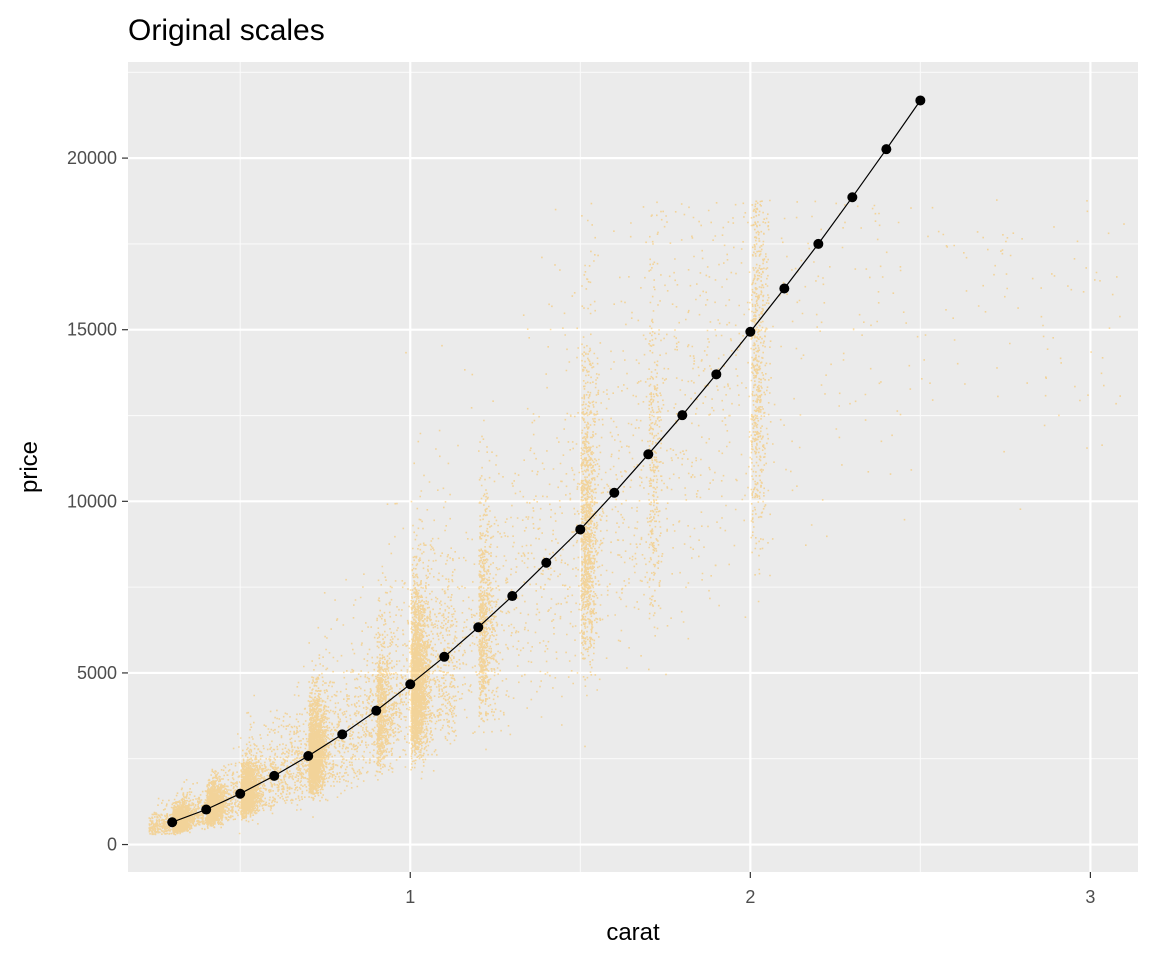 The image size is (1152, 960). Describe the element at coordinates (97, 673) in the screenshot. I see `y-tick-label: 5000` at that location.